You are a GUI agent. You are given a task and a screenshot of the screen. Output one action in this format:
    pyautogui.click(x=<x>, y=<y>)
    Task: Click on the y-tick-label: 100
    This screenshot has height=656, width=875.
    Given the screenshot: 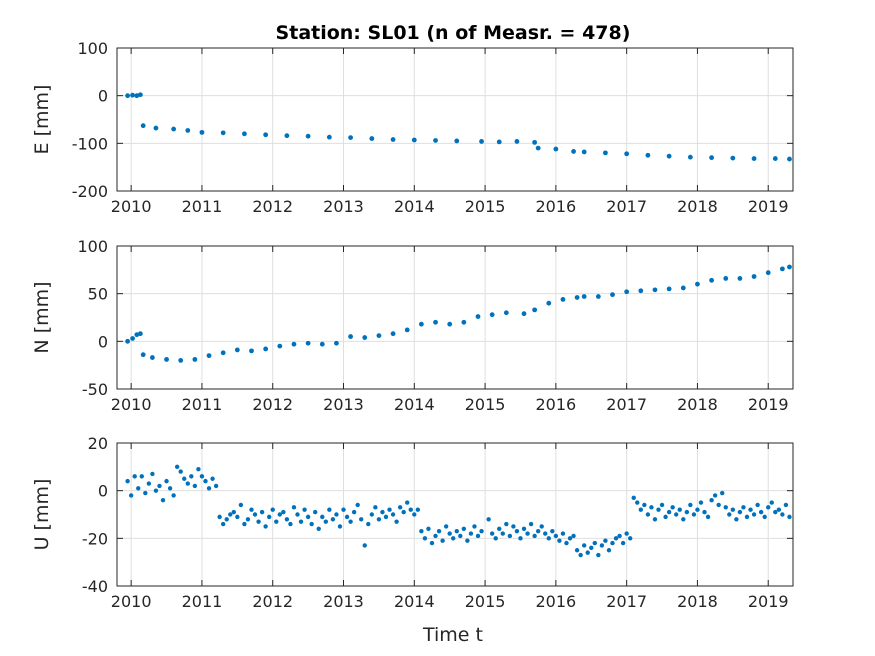 What is the action you would take?
    pyautogui.click(x=92, y=246)
    